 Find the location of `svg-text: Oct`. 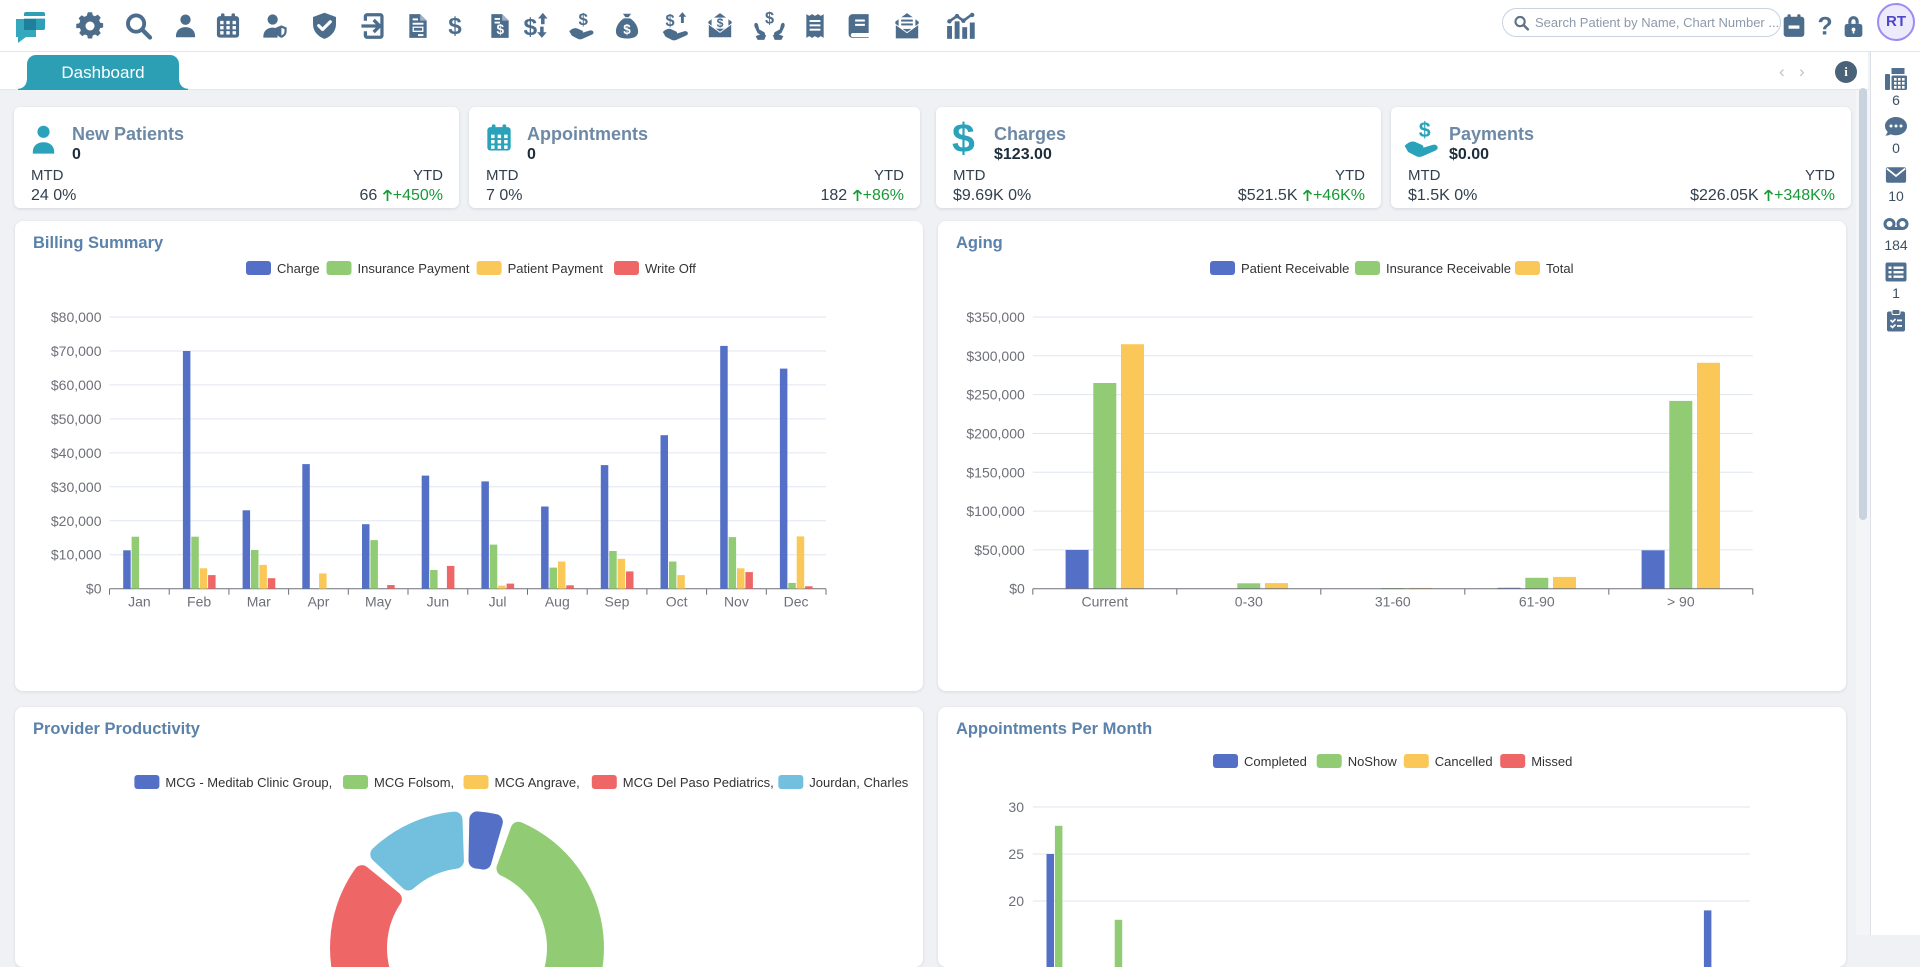

svg-text: Oct is located at coordinates (677, 602).